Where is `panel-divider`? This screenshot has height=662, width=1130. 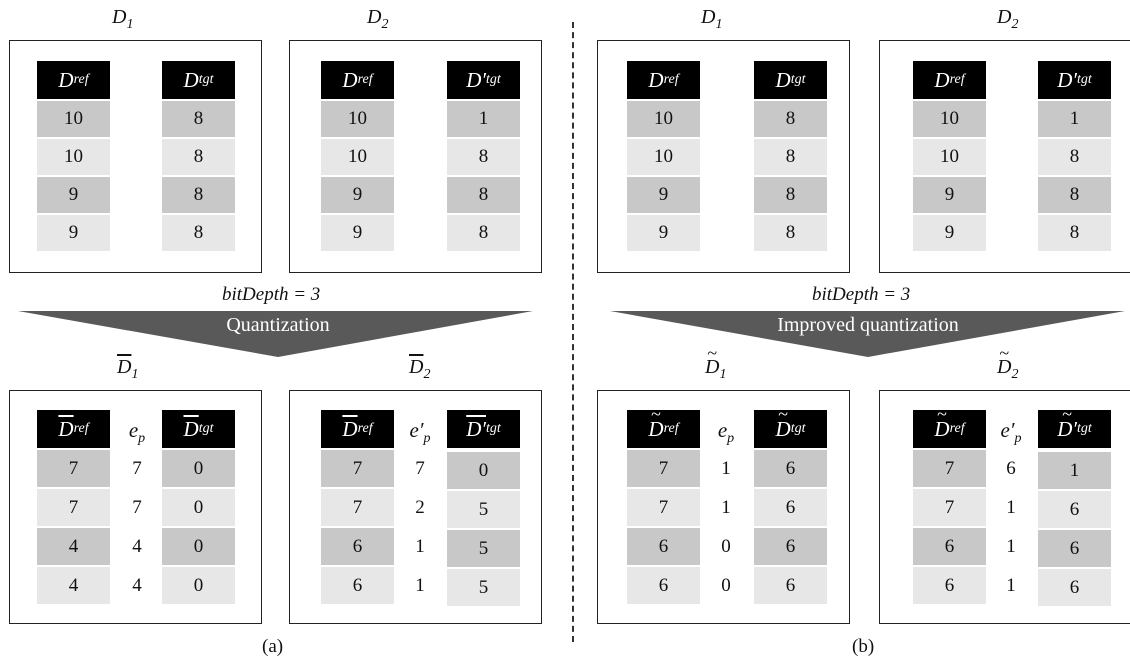 panel-divider is located at coordinates (573, 332).